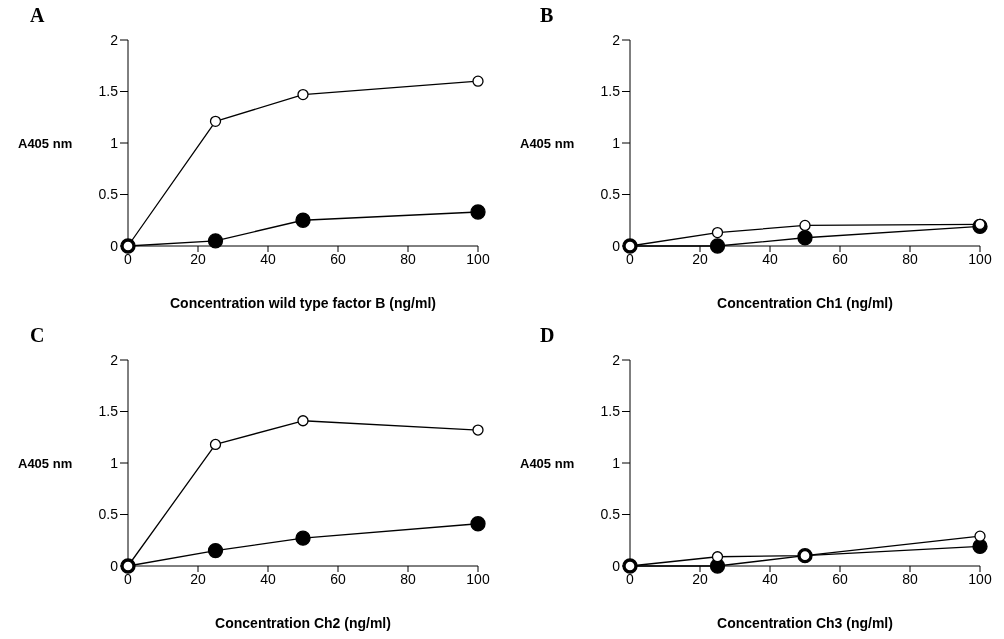  What do you see at coordinates (303, 303) in the screenshot?
I see `x-axis-title: Concentration wild type factor B (ng/ml)` at bounding box center [303, 303].